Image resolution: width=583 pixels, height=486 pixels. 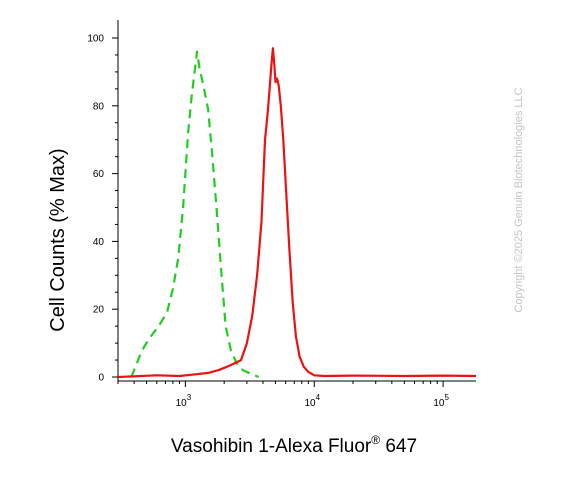 What do you see at coordinates (441, 401) in the screenshot?
I see `x-tick-label: 10⁵` at bounding box center [441, 401].